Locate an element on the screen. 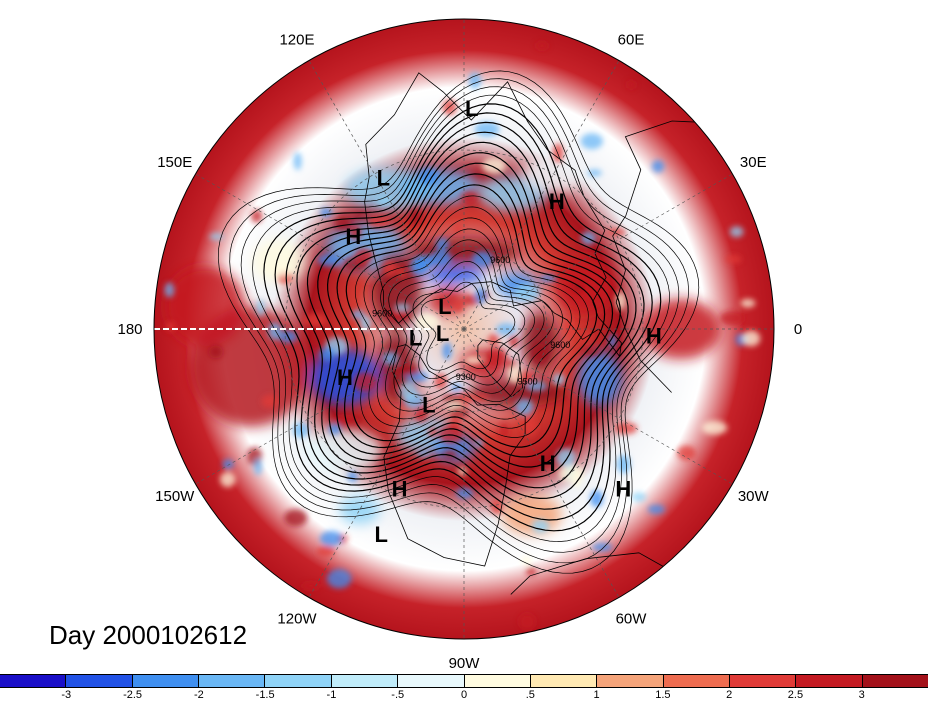  longitude-label: 180 is located at coordinates (129, 329).